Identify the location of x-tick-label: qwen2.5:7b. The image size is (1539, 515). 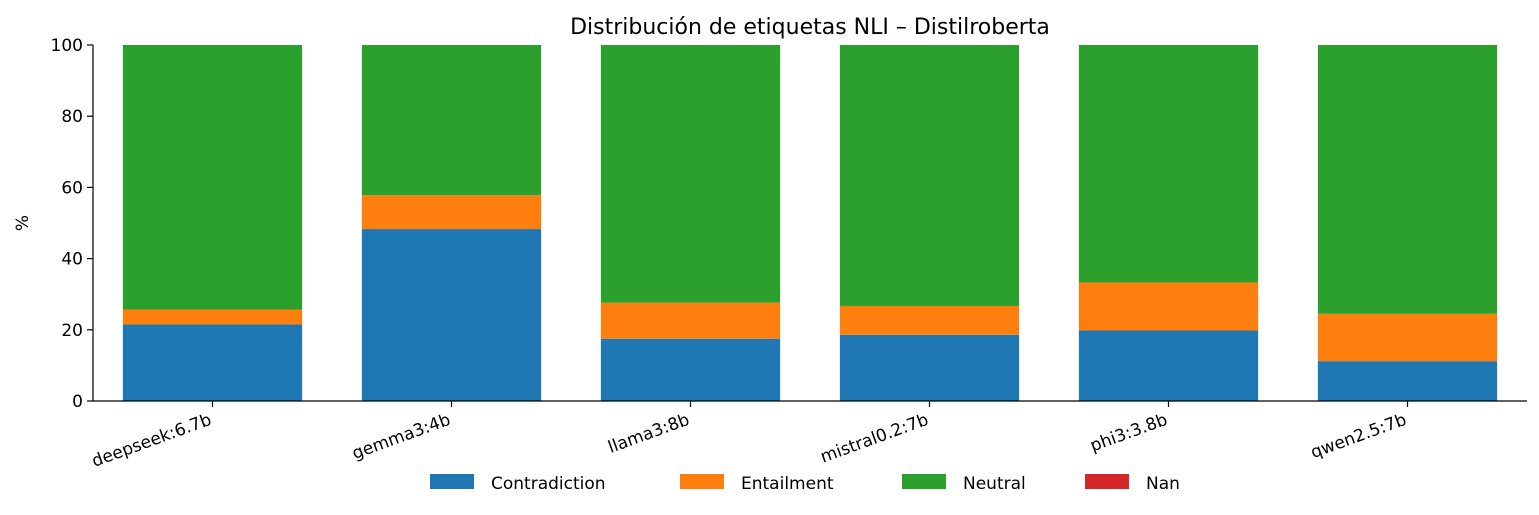
(1358, 436).